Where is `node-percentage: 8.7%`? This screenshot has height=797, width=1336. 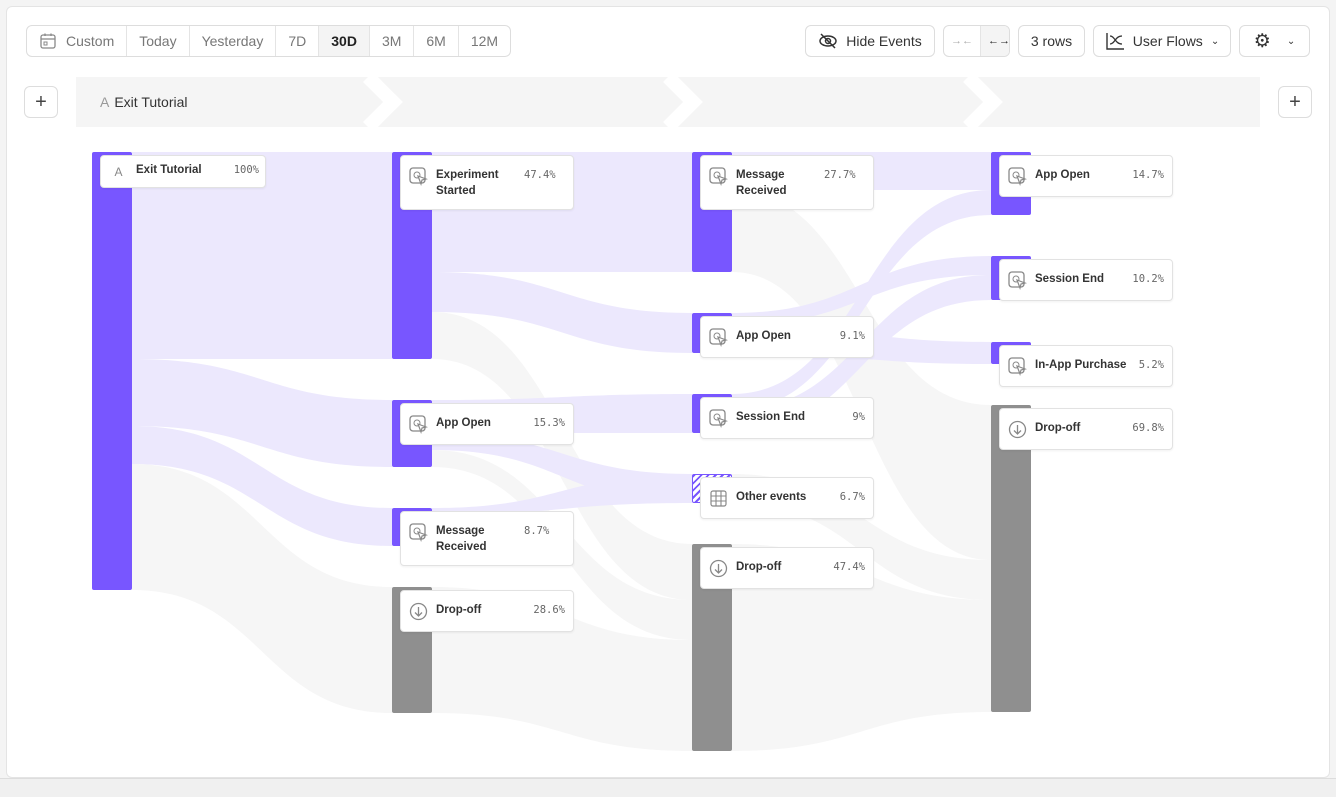
node-percentage: 8.7% is located at coordinates (537, 531).